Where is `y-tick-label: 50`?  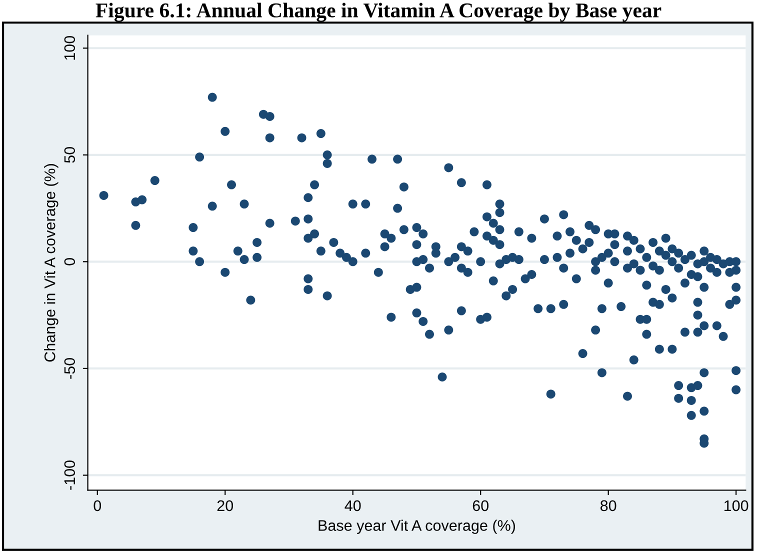
y-tick-label: 50 is located at coordinates (70, 155).